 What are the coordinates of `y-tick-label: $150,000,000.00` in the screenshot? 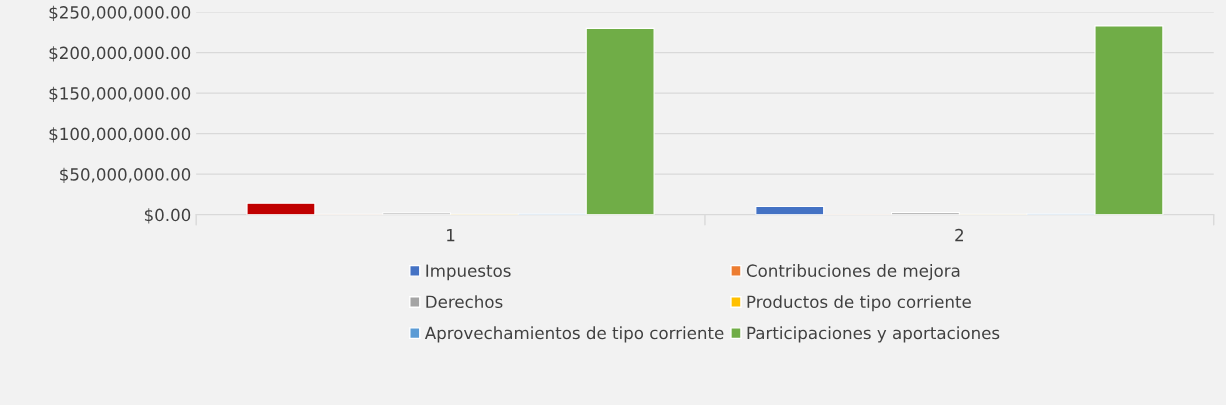 It's located at (120, 94).